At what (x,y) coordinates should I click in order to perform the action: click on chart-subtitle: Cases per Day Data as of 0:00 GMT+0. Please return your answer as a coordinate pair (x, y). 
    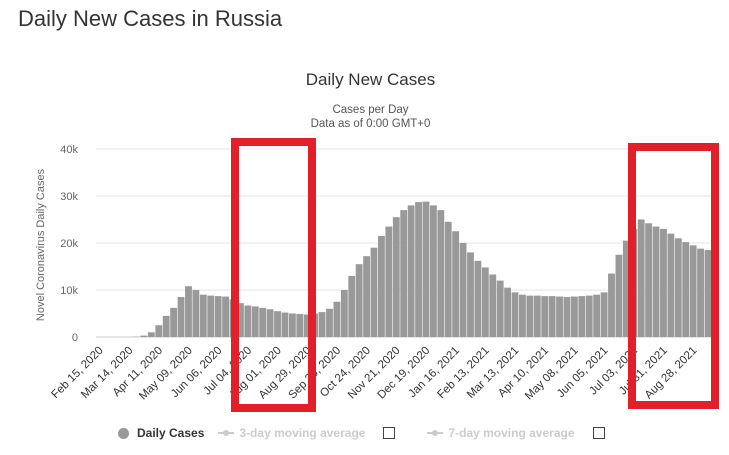
    Looking at the image, I should click on (364, 117).